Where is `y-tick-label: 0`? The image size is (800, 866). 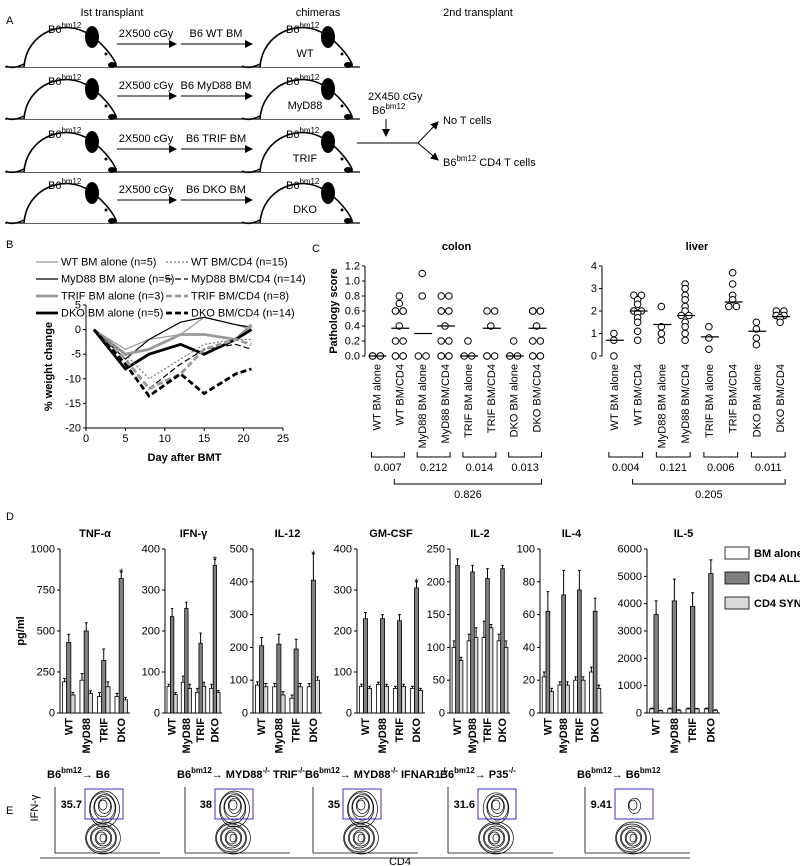 y-tick-label: 0 is located at coordinates (594, 357).